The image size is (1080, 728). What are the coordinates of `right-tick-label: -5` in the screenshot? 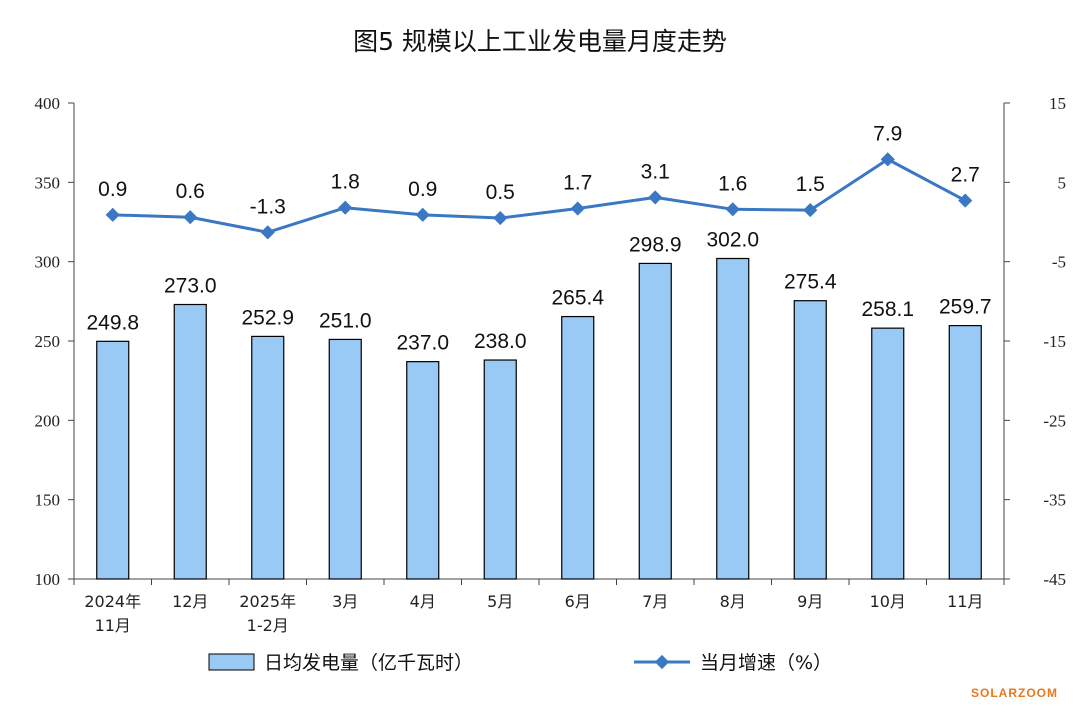 It's located at (1059, 262).